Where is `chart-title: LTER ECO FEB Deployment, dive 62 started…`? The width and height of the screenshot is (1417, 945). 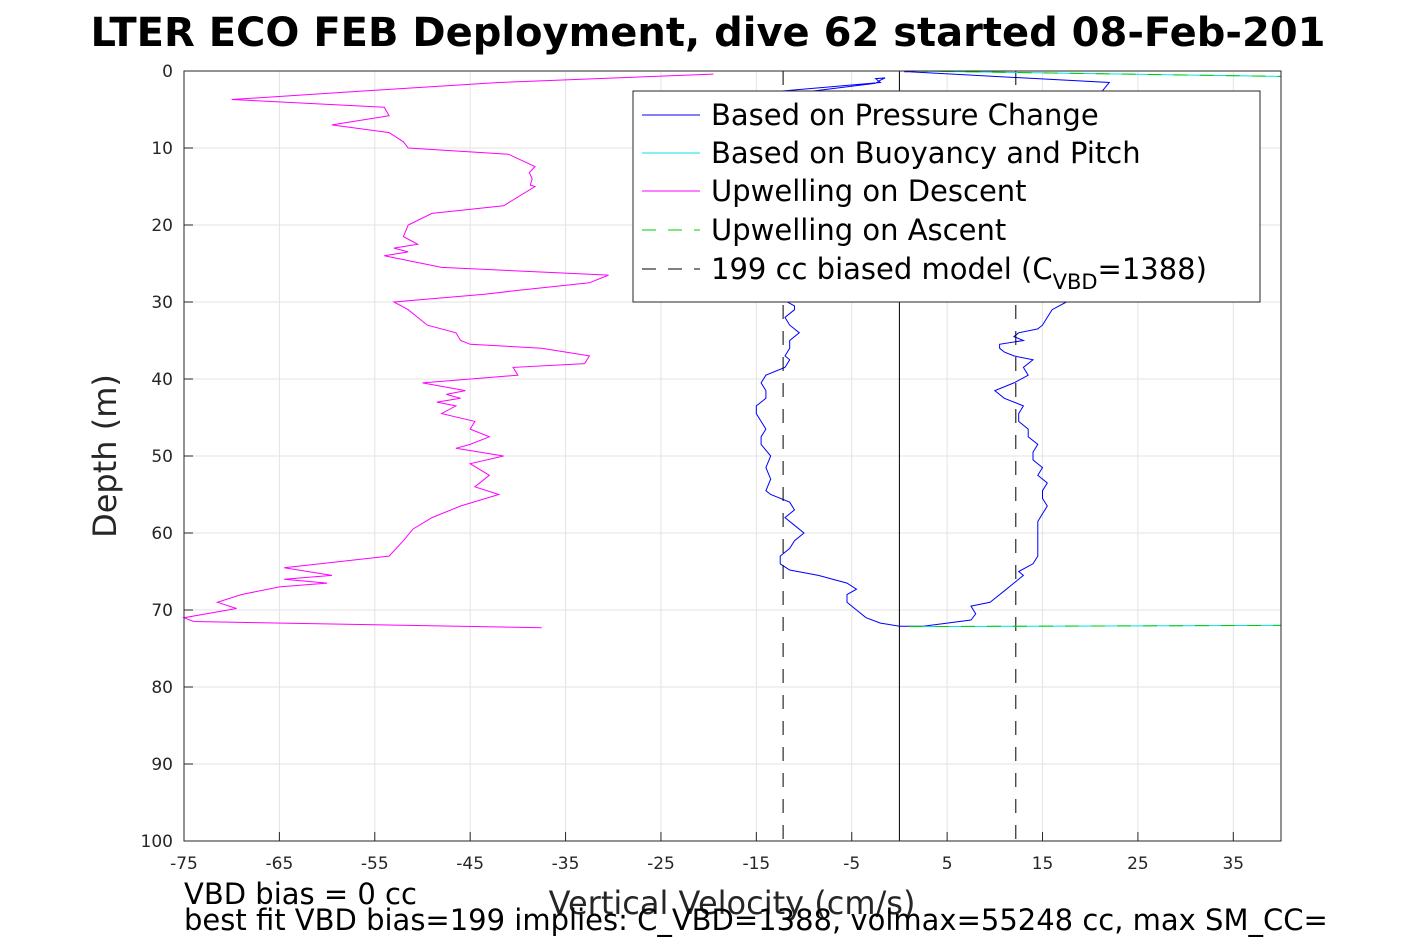 chart-title: LTER ECO FEB Deployment, dive 62 started… is located at coordinates (708, 33).